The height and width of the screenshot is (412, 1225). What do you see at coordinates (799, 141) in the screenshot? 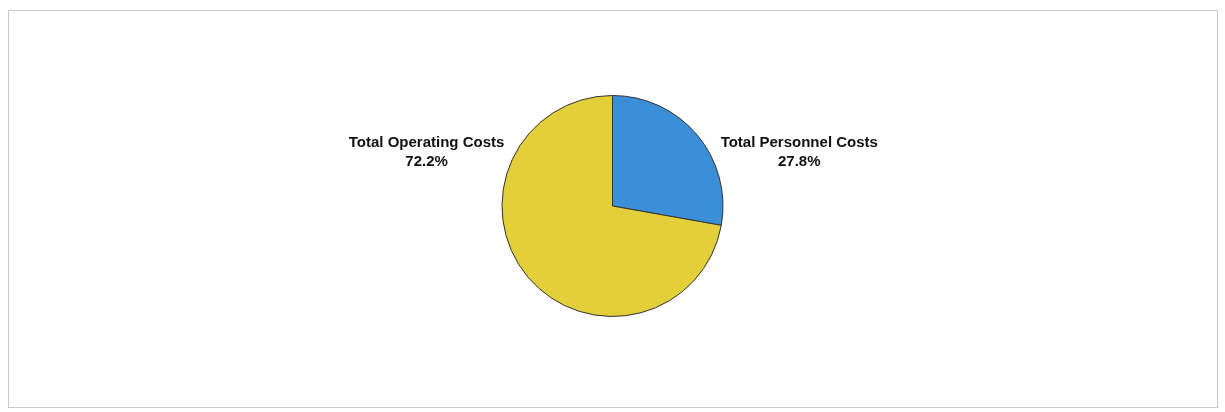
I see `slice-label: Total Personnel Costs` at bounding box center [799, 141].